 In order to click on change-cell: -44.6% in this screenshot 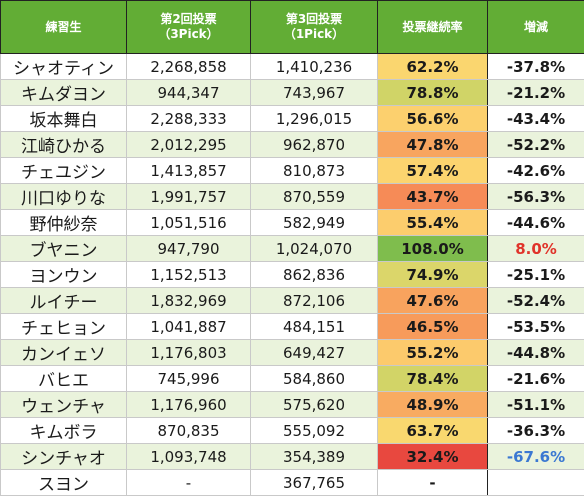, I will do `click(536, 223)`.